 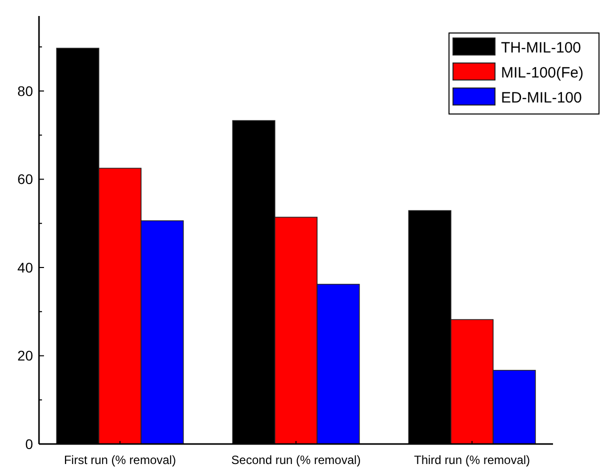 What do you see at coordinates (25, 356) in the screenshot?
I see `y-tick-label: 20` at bounding box center [25, 356].